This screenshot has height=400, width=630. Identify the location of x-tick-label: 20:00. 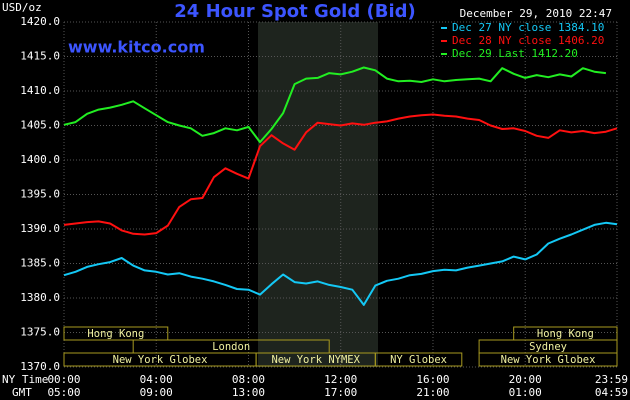
(525, 379).